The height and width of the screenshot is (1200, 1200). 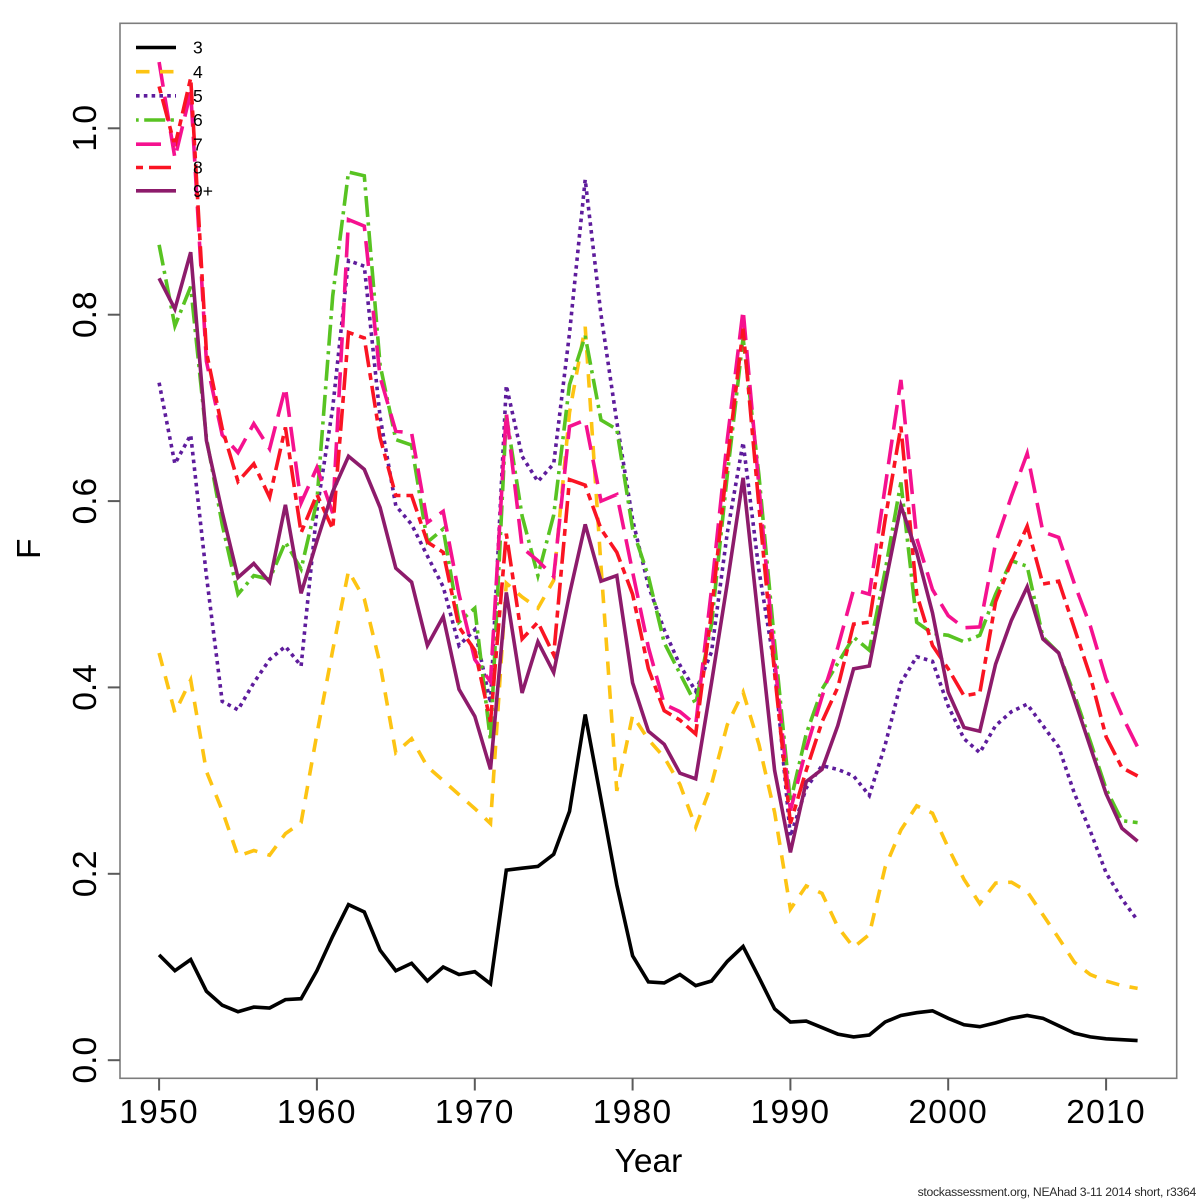 I want to click on svg-text: 1990, so click(x=791, y=1112).